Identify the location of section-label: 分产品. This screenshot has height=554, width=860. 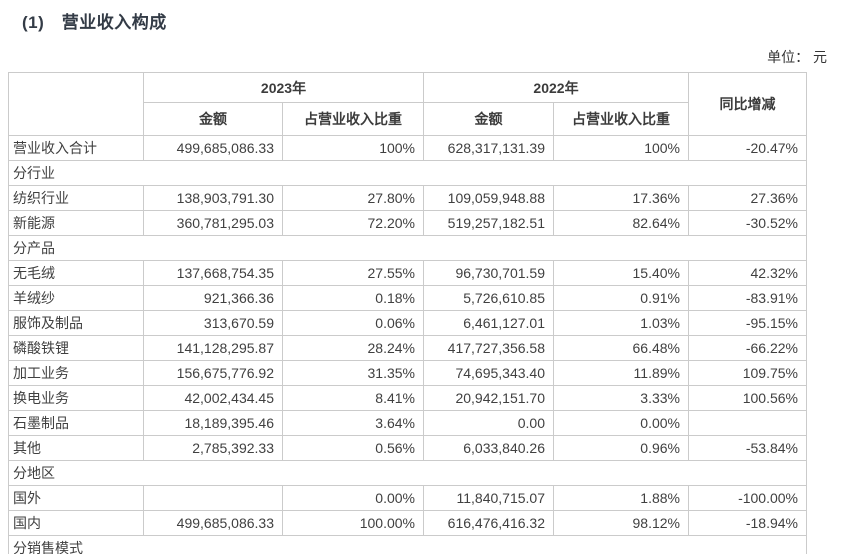
(407, 248).